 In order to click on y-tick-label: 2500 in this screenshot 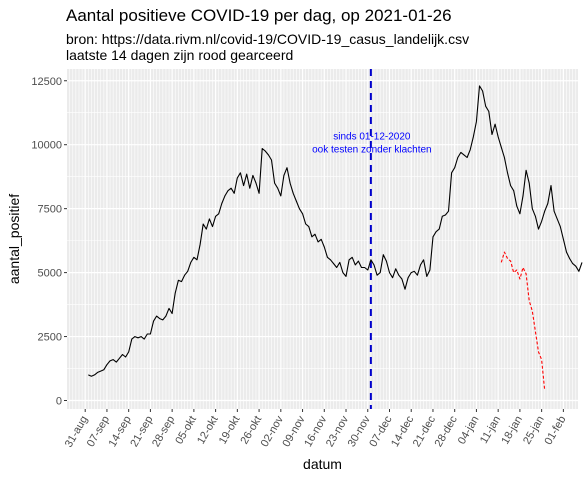, I will do `click(50, 338)`.